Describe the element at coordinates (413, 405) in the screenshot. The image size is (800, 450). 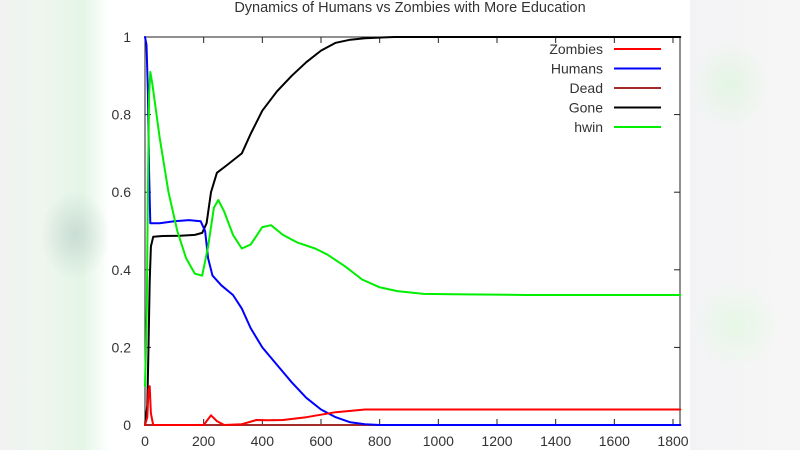
I see `series-line-zombies` at that location.